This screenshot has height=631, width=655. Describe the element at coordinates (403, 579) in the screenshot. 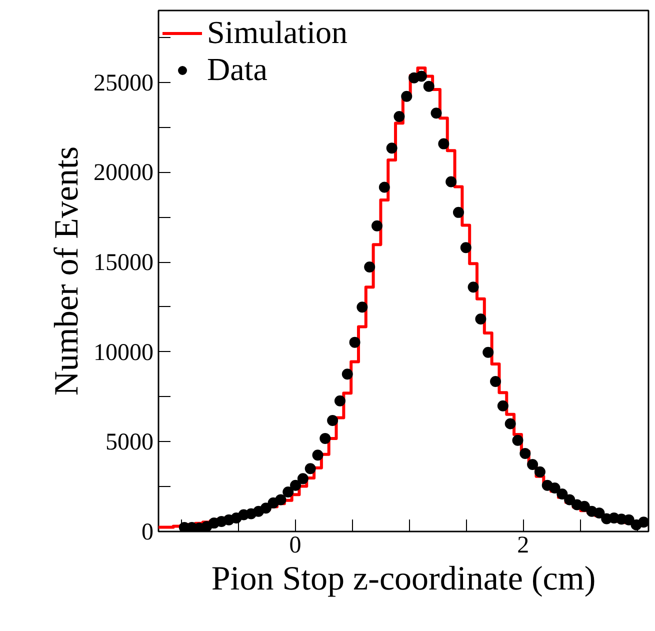

I see `x-axis-title: Pion Stop z-coordinate (cm)` at that location.